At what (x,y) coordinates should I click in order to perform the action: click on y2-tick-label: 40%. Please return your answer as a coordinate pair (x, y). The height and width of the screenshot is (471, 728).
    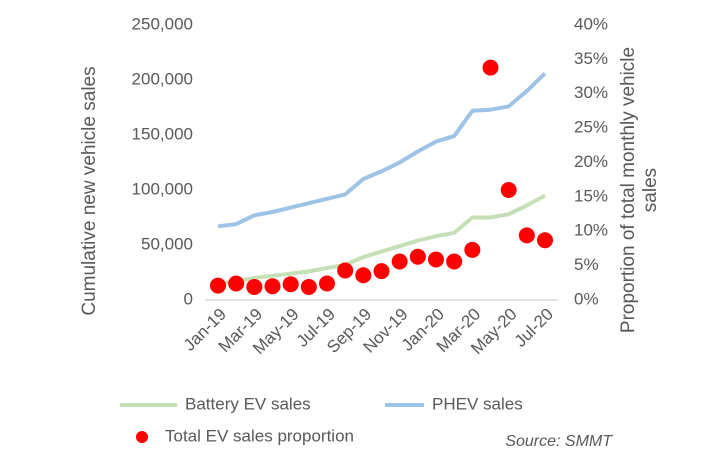
    Looking at the image, I should click on (591, 23).